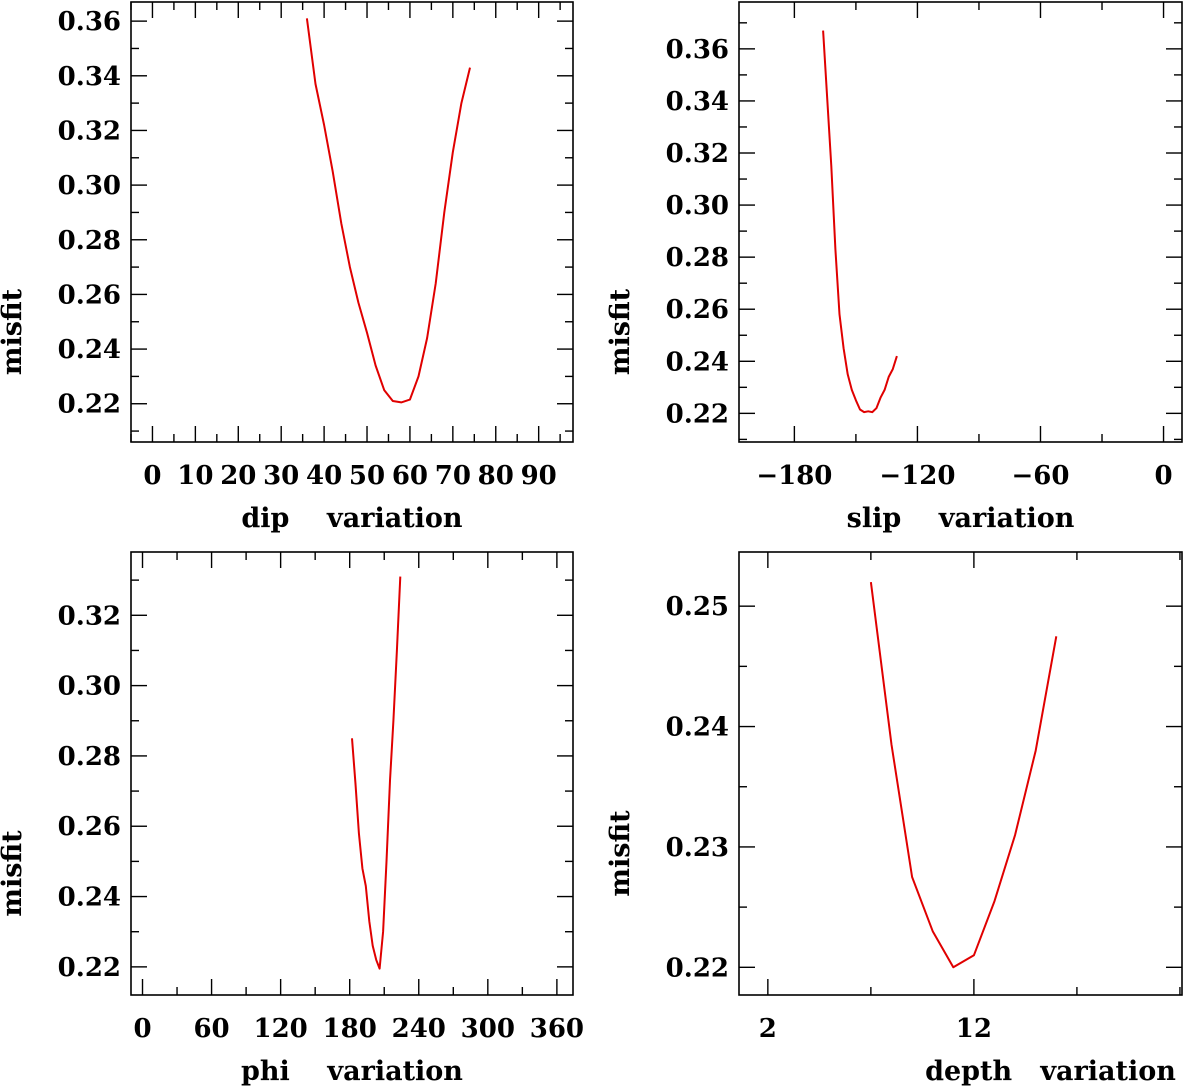 The height and width of the screenshot is (1086, 1183). Describe the element at coordinates (453, 476) in the screenshot. I see `x-tick-label: 70` at that location.